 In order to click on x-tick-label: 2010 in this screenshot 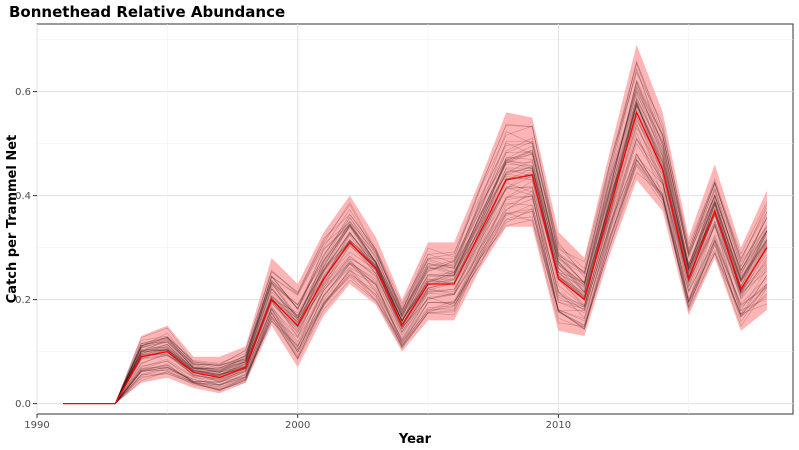, I will do `click(558, 425)`.